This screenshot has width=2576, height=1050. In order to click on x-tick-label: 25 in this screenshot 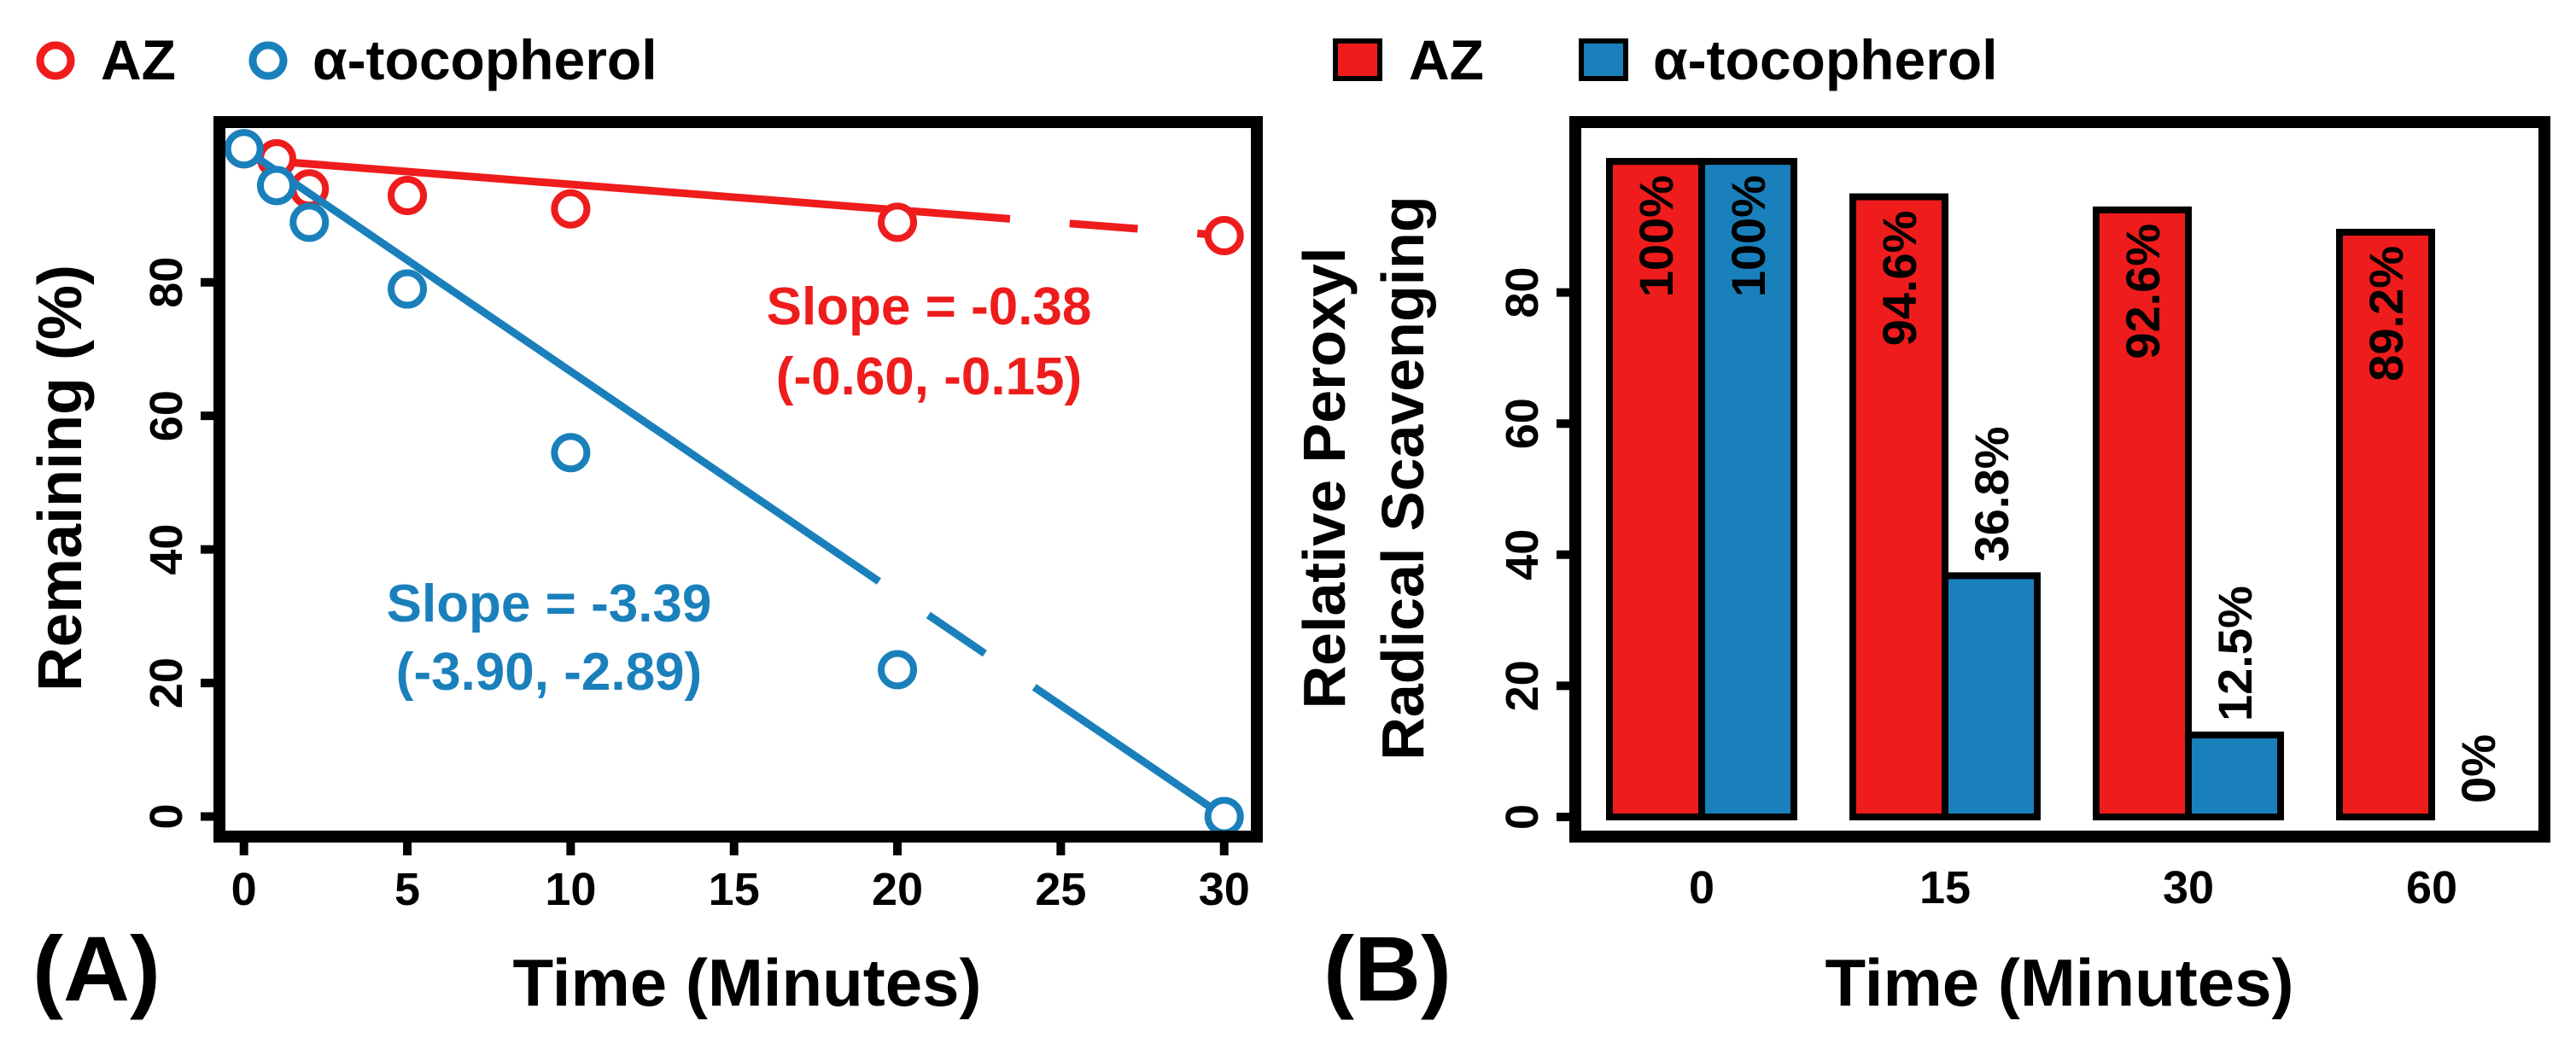, I will do `click(1060, 889)`.